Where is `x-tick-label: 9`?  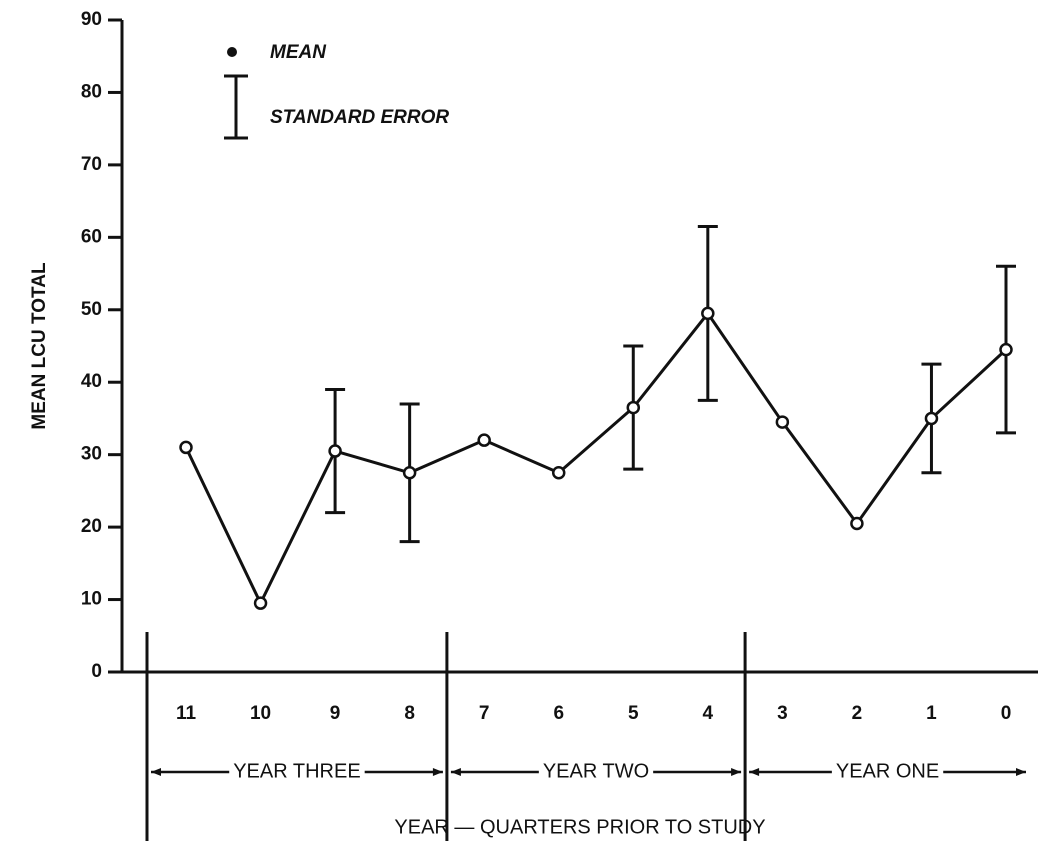 x-tick-label: 9 is located at coordinates (335, 713).